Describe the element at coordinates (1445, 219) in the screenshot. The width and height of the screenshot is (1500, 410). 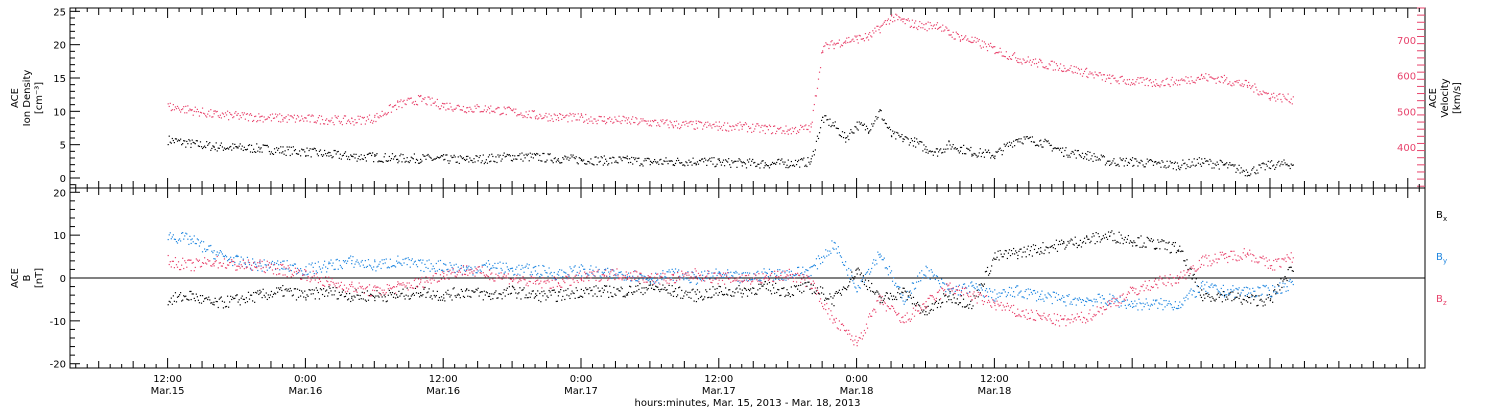
I see `legend-sub-x: x` at that location.